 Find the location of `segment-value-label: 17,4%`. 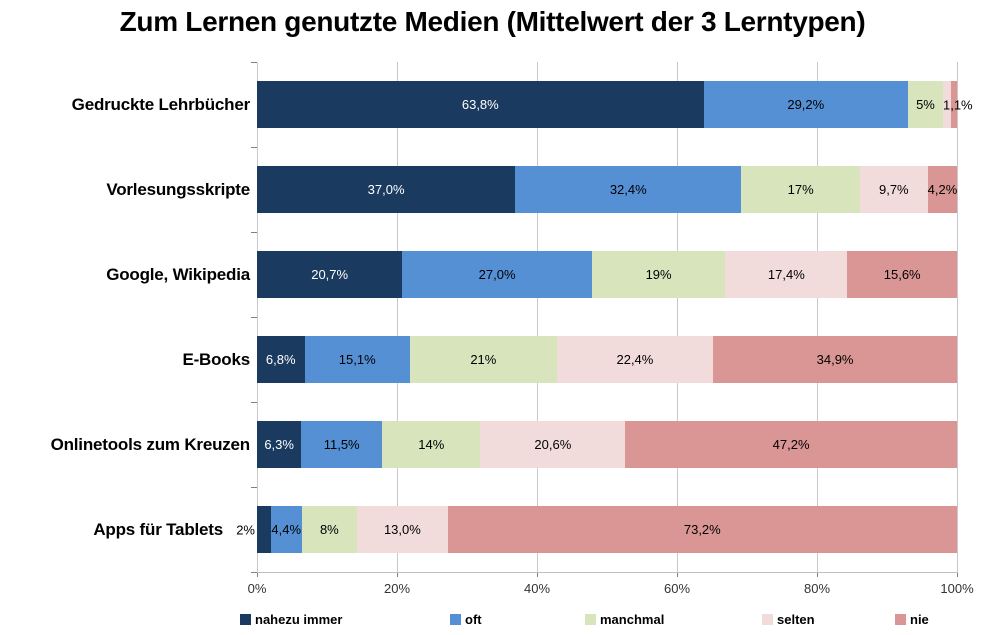

segment-value-label: 17,4% is located at coordinates (786, 274).